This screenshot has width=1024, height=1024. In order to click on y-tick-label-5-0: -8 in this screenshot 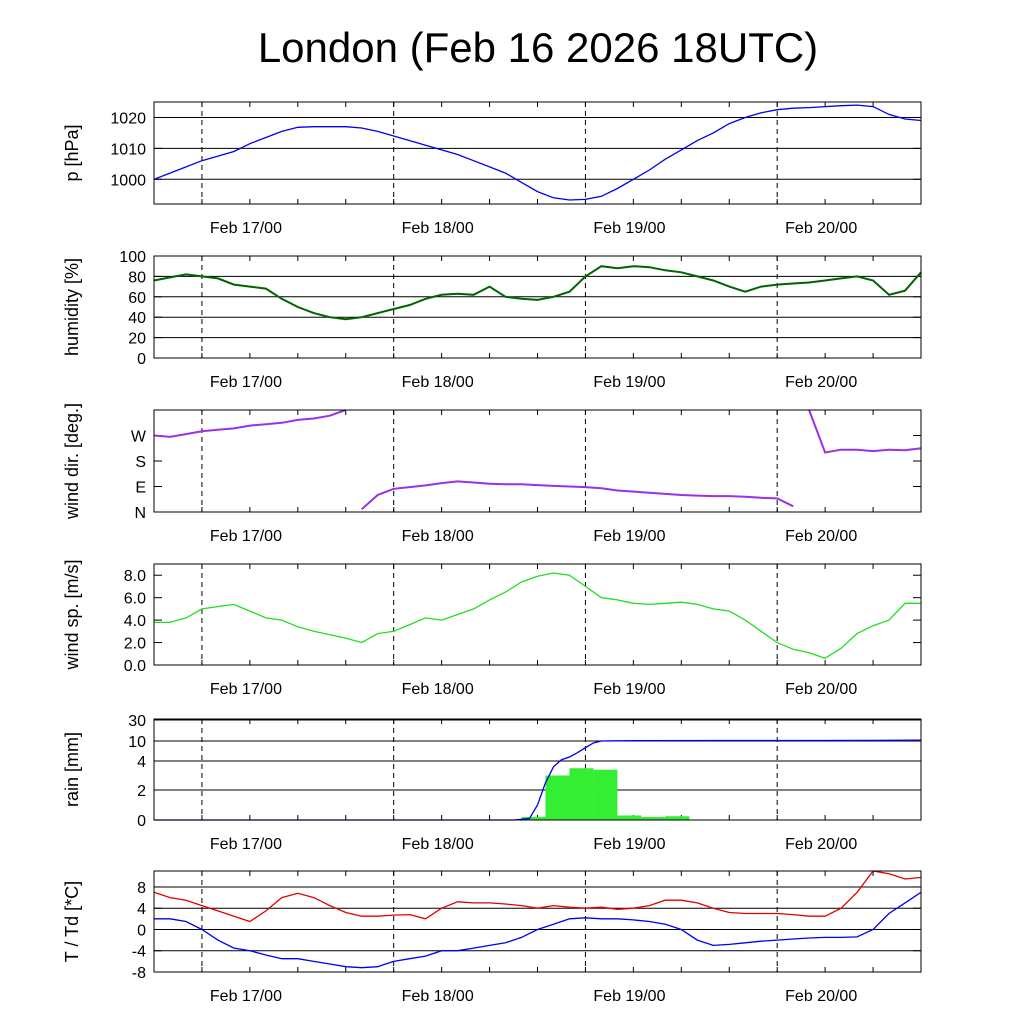, I will do `click(139, 973)`.